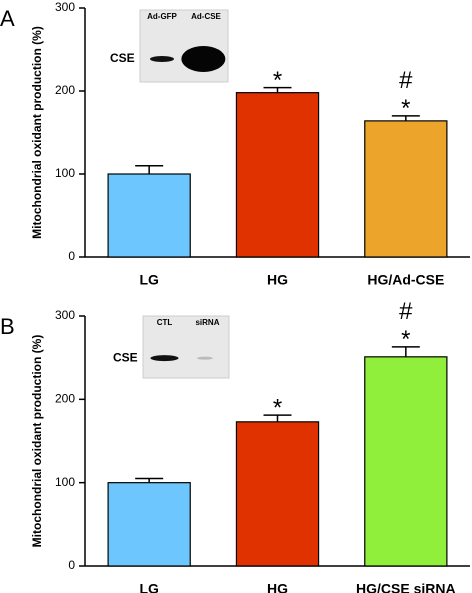 The width and height of the screenshot is (472, 593). Describe the element at coordinates (405, 280) in the screenshot. I see `x-tick-label: HG/Ad-CSE` at that location.